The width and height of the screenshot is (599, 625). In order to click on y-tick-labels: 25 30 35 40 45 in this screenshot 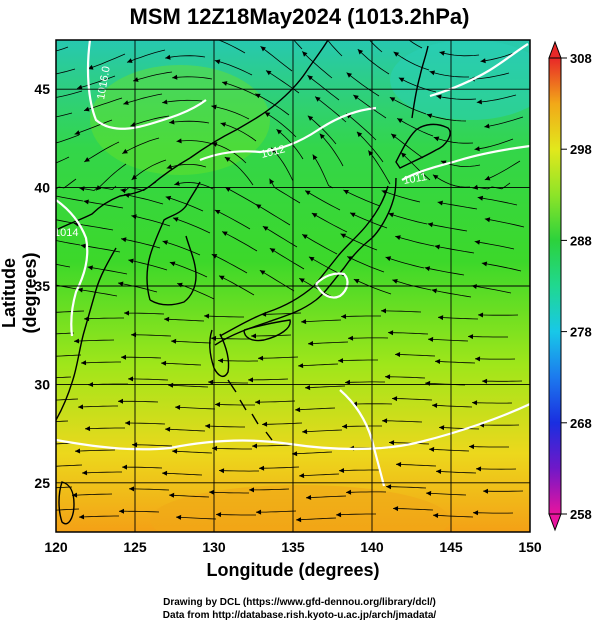, I will do `click(42, 286)`.